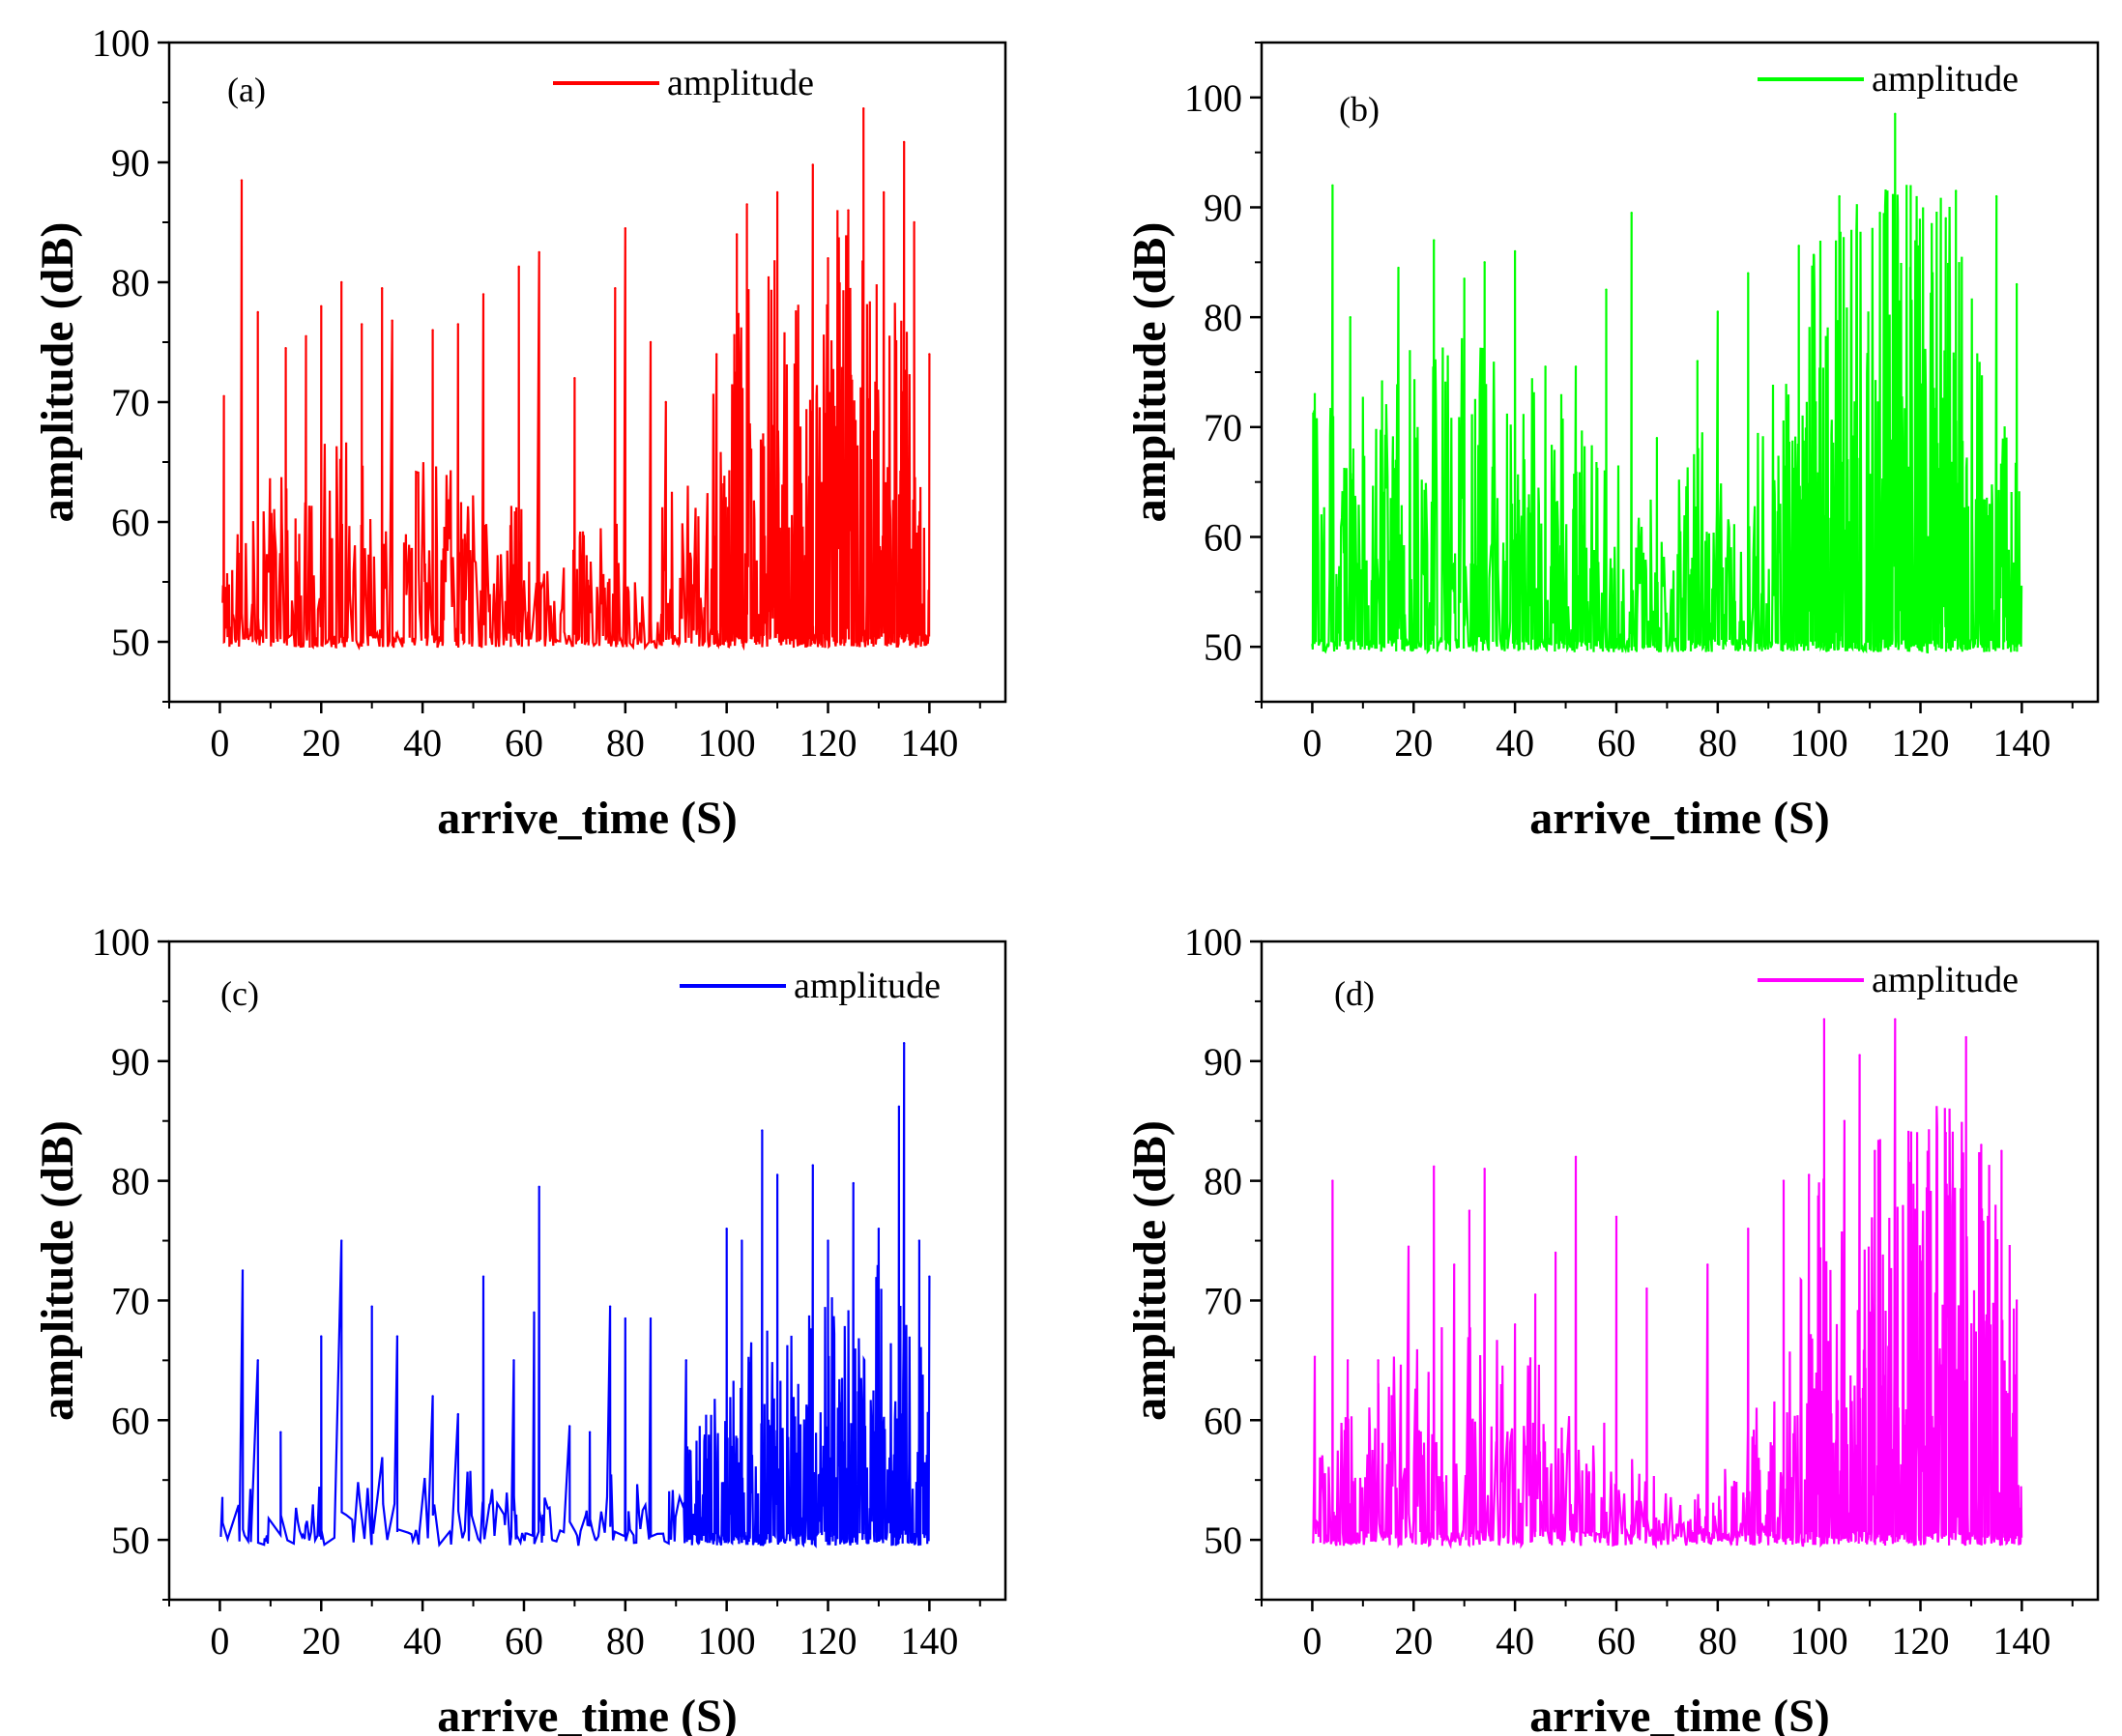  Describe the element at coordinates (727, 743) in the screenshot. I see `x-tick-label: 100` at that location.